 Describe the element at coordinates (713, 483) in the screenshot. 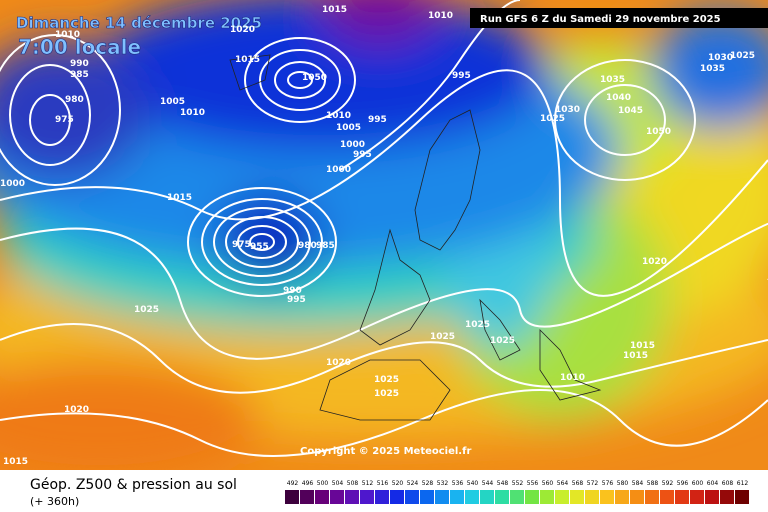

I see `scale-label: 604` at that location.